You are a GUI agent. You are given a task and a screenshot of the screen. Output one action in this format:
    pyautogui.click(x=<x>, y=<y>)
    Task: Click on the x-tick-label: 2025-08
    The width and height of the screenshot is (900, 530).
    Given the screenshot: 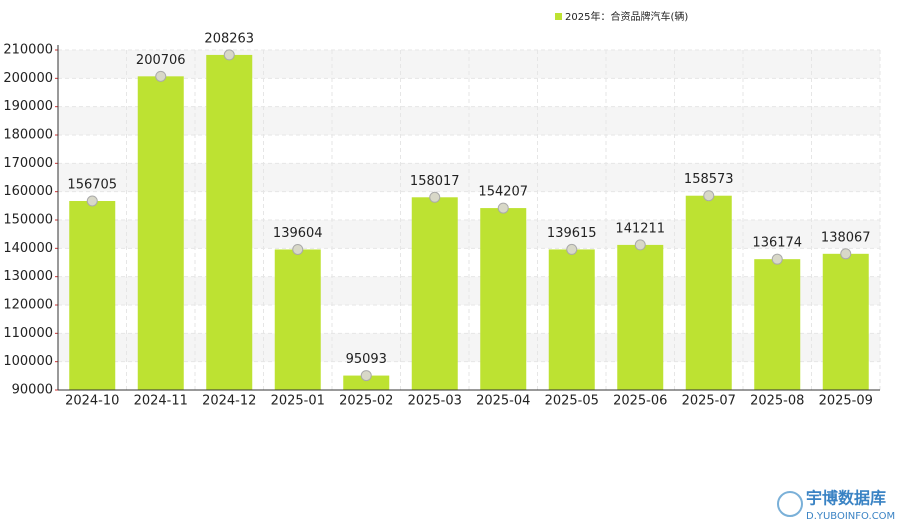 What is the action you would take?
    pyautogui.click(x=777, y=401)
    